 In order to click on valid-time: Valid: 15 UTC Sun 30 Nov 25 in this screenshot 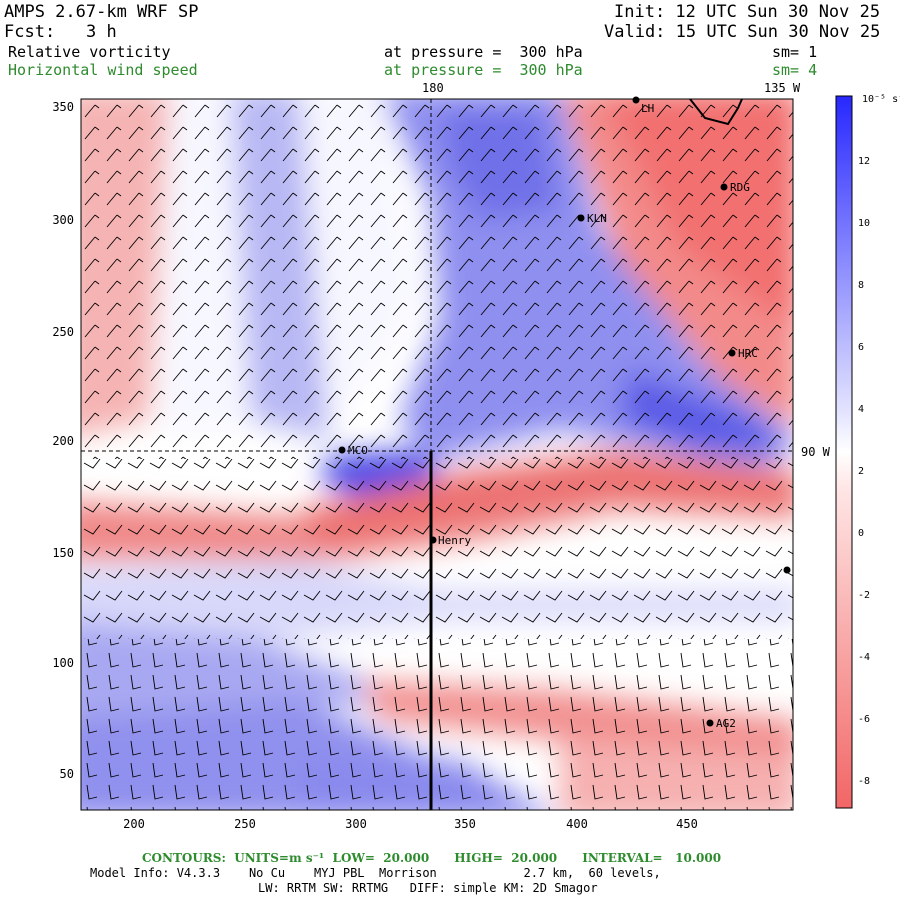, I will do `click(742, 32)`.